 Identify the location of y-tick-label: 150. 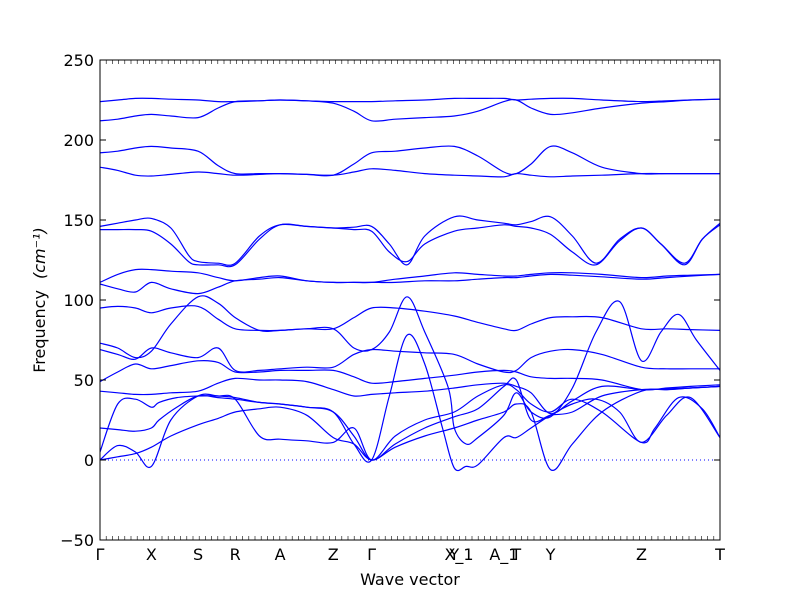
(78, 220).